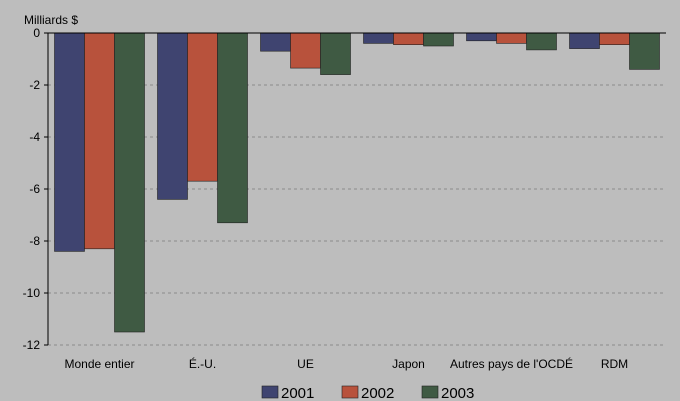 The width and height of the screenshot is (680, 401). Describe the element at coordinates (305, 364) in the screenshot. I see `category-label: UE` at that location.